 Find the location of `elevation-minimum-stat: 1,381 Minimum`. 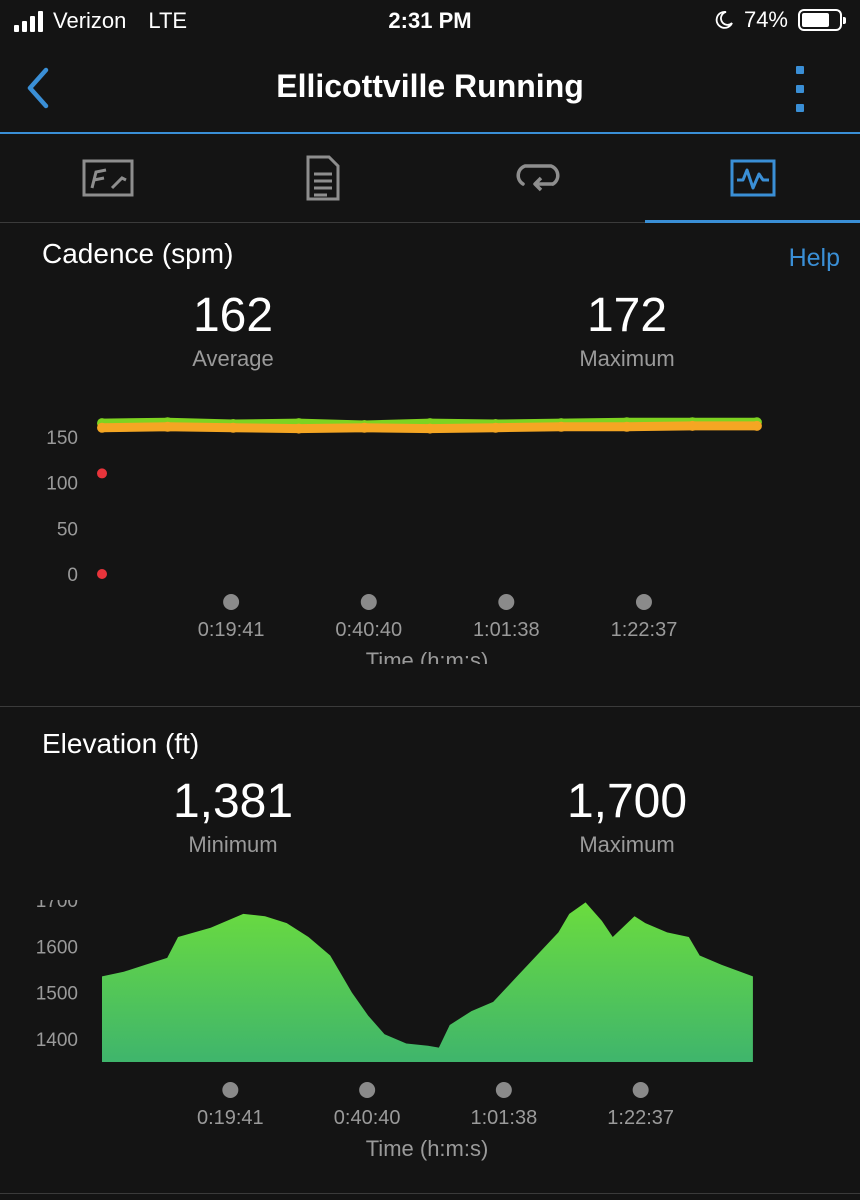

elevation-minimum-stat: 1,381 Minimum is located at coordinates (233, 818).